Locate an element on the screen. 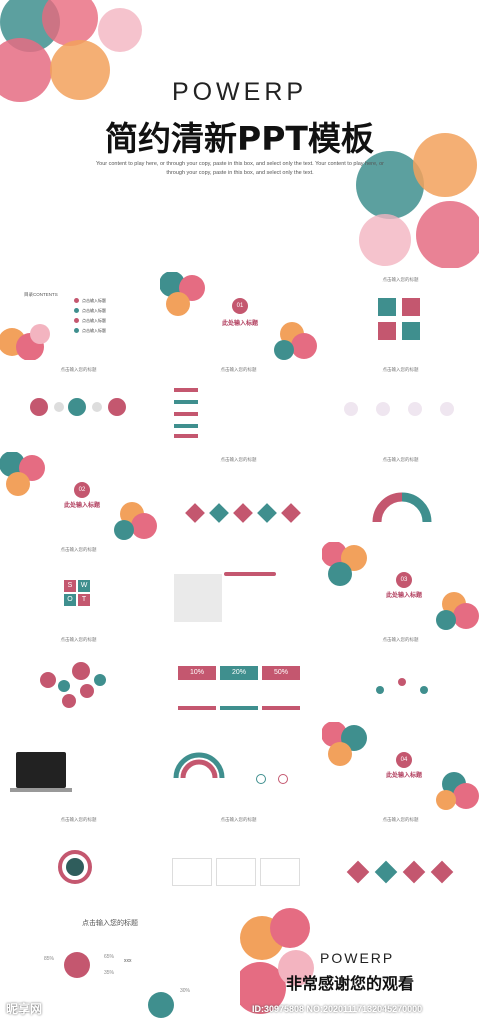 This screenshot has width=479, height=1024. laptop-base is located at coordinates (41, 790).